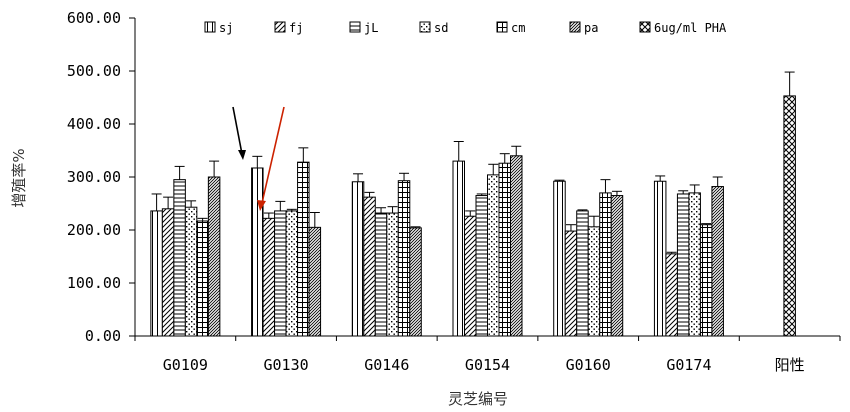 This screenshot has height=412, width=850. I want to click on bar-G0174-jL, so click(683, 265).